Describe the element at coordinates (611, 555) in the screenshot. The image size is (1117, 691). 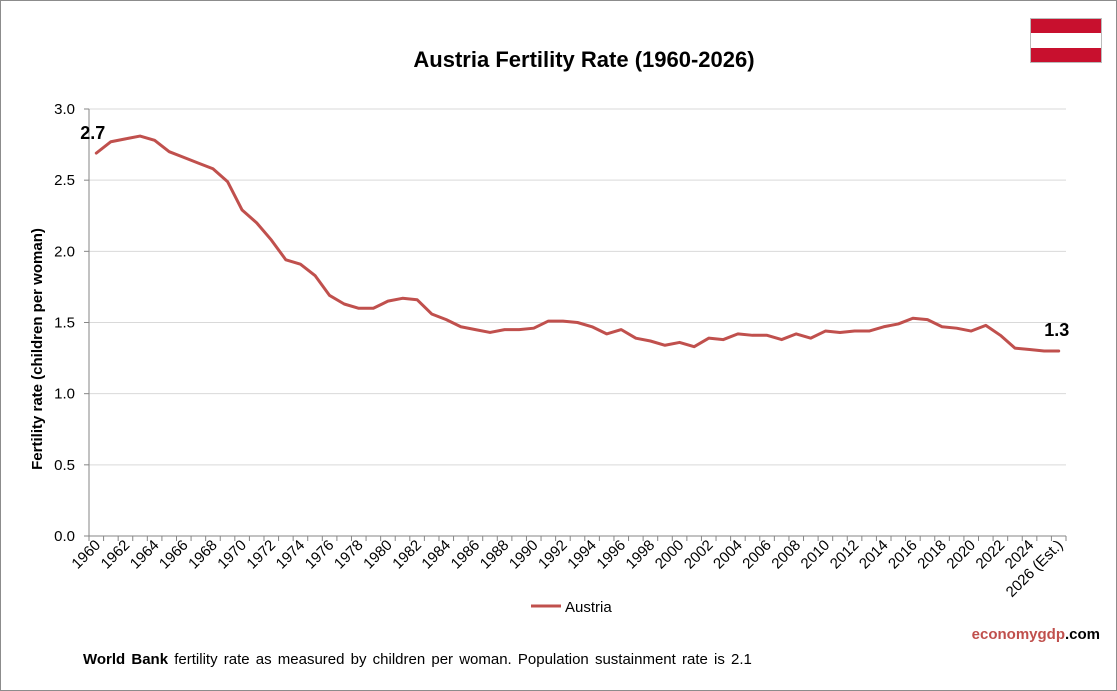
I see `x-tick-label: 1996` at that location.